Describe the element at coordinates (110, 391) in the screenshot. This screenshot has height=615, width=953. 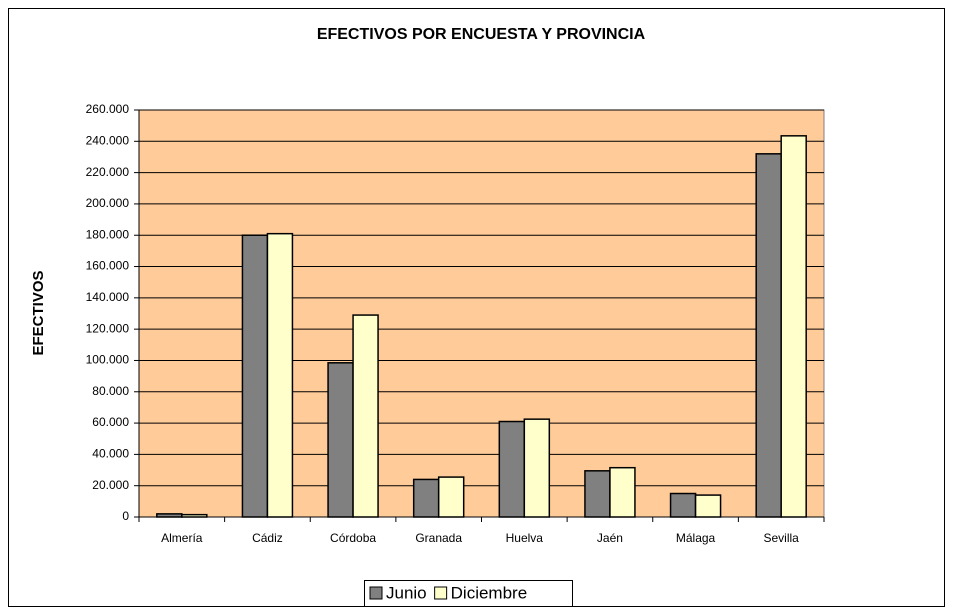
I see `y-tick-label: 80.000` at that location.